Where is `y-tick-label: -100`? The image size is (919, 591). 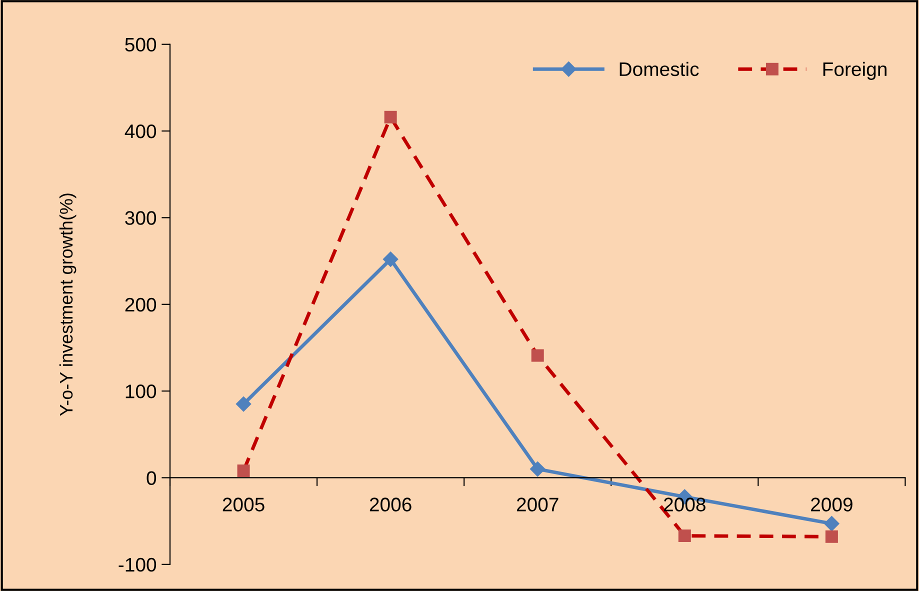
y-tick-label: -100 is located at coordinates (137, 565).